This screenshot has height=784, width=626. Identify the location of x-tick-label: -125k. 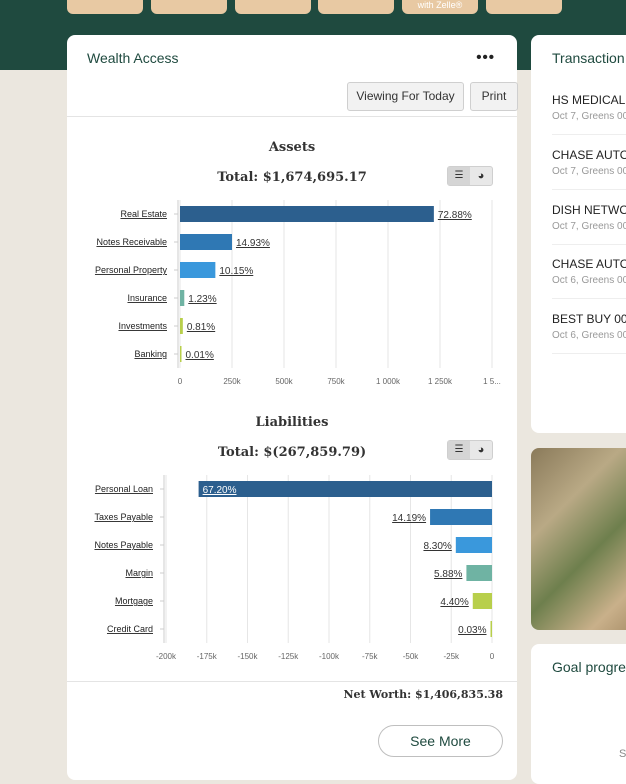
(288, 656).